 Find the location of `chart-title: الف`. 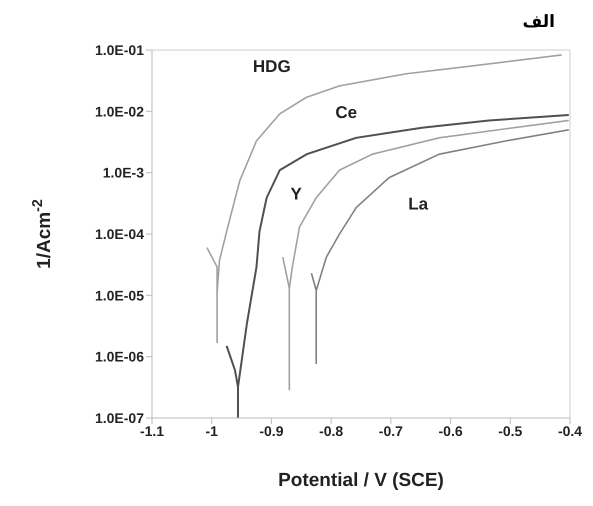

chart-title: الف is located at coordinates (538, 22).